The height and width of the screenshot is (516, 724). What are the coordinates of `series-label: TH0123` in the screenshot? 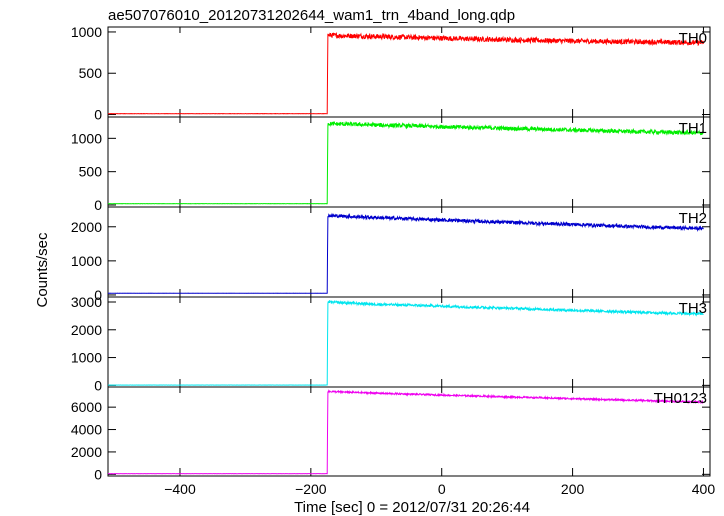 It's located at (680, 398).